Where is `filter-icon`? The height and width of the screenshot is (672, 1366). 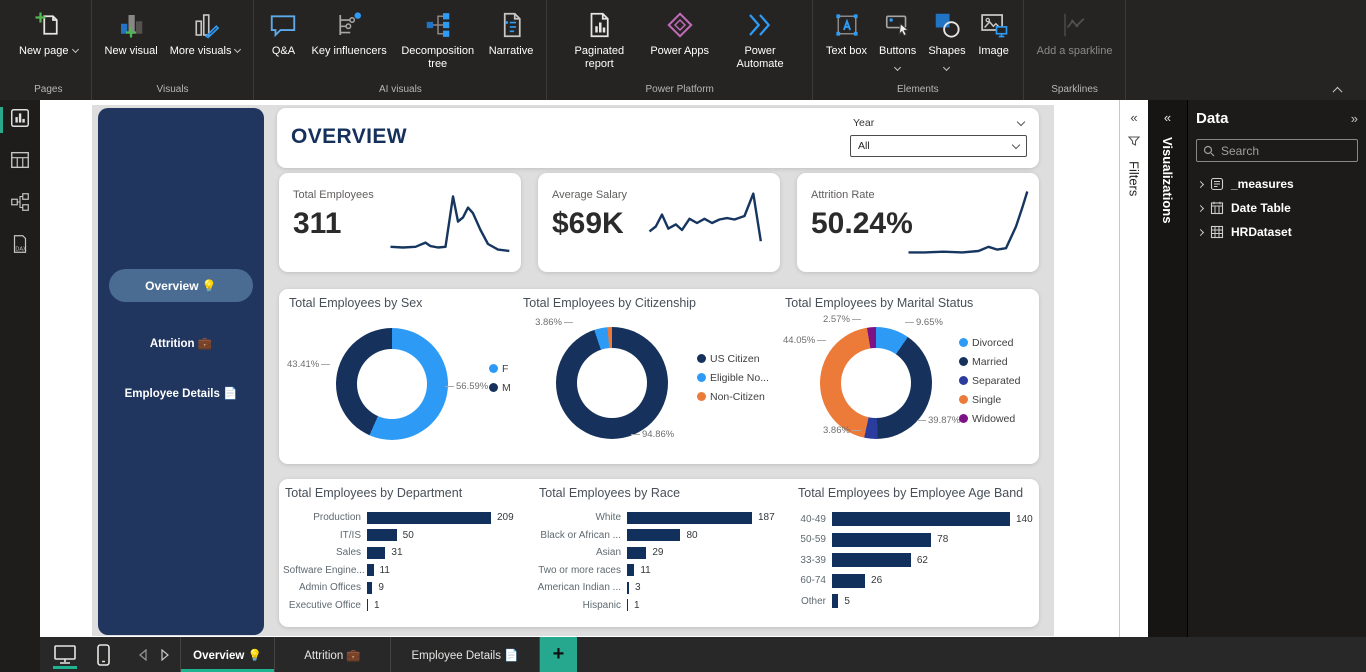
filter-icon is located at coordinates (1134, 143).